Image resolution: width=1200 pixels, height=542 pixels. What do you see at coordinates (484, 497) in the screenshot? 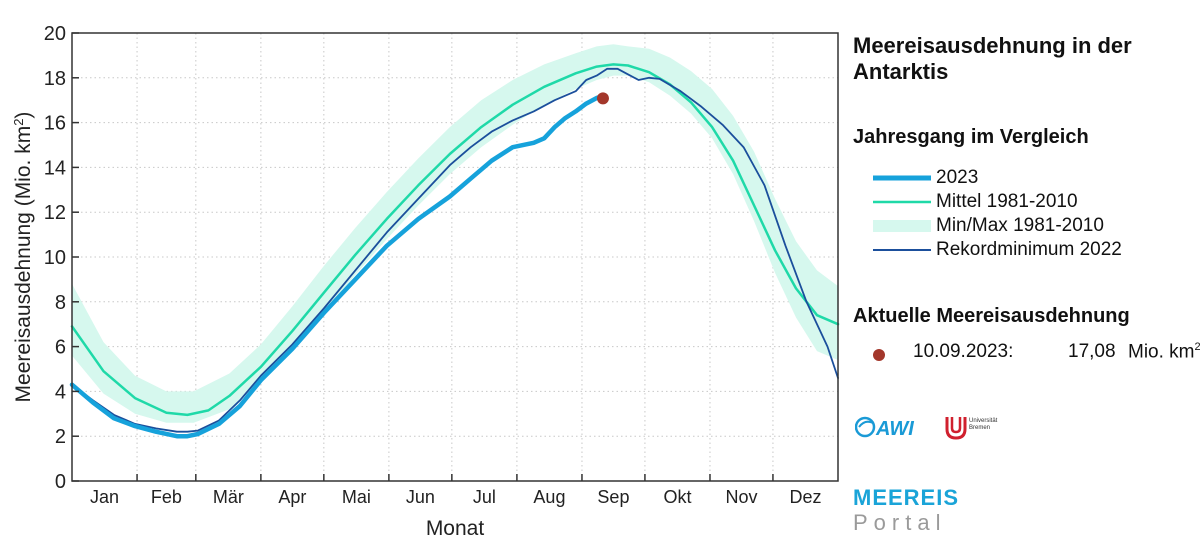
I see `x-tick-label: Jul` at bounding box center [484, 497].